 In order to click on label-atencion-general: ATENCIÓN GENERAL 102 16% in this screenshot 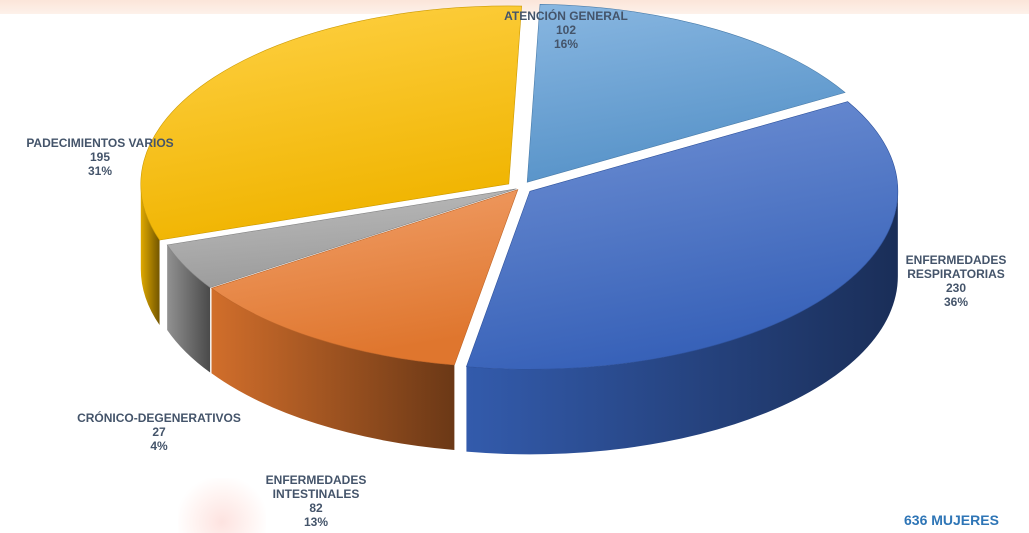, I will do `click(566, 30)`.